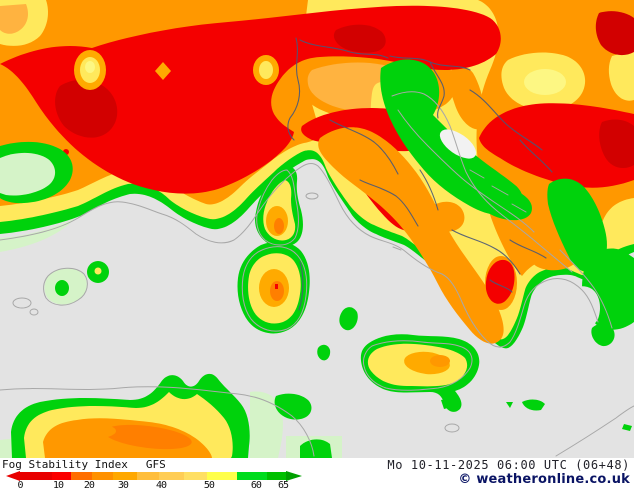  I want to click on legend-tick: 65, so click(283, 485).